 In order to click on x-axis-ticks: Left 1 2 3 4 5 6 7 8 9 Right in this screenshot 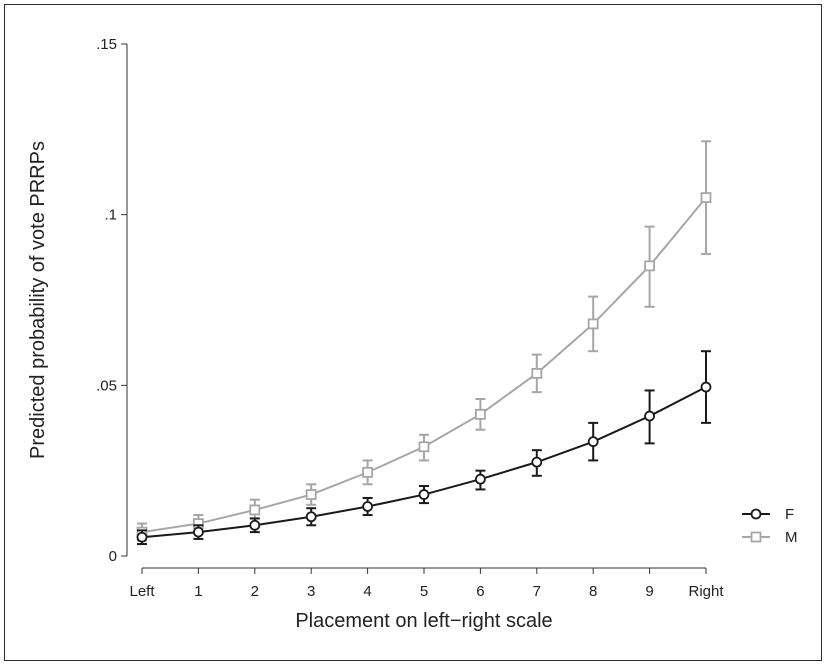, I will do `click(426, 584)`.